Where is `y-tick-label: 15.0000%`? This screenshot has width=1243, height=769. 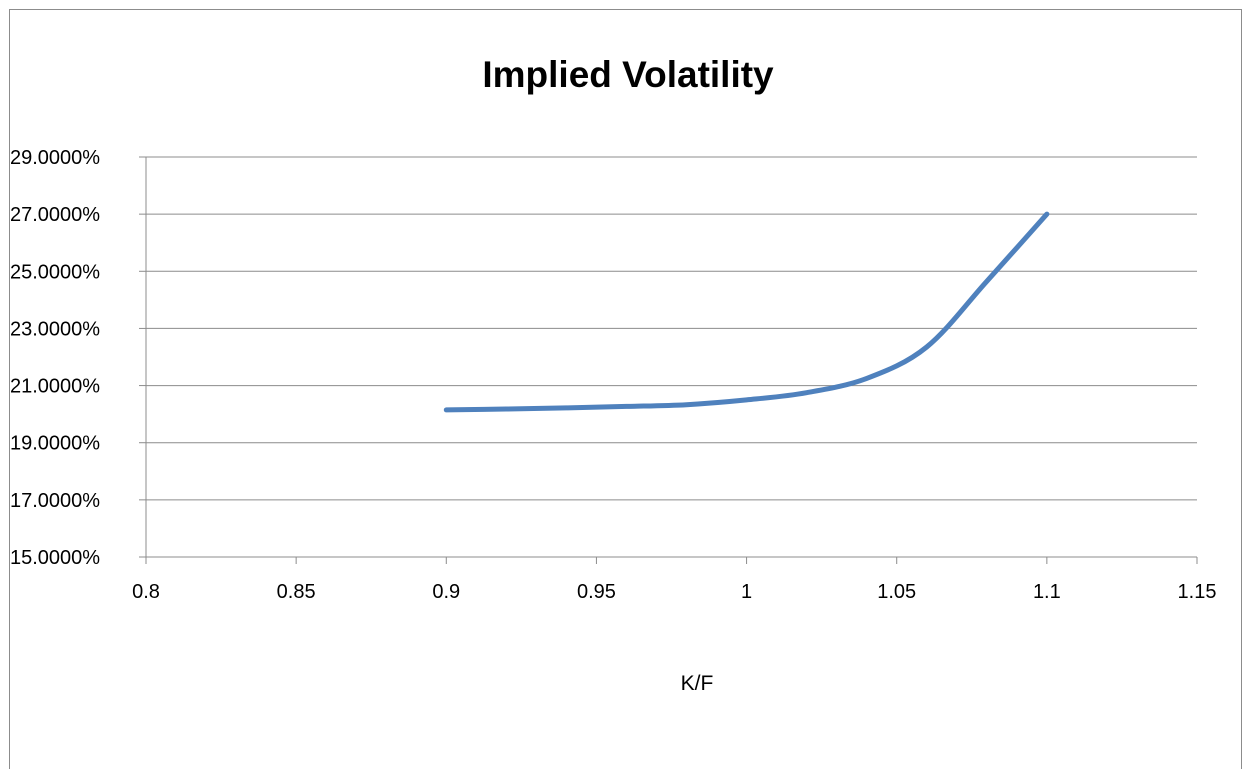
y-tick-label: 15.0000% is located at coordinates (55, 558).